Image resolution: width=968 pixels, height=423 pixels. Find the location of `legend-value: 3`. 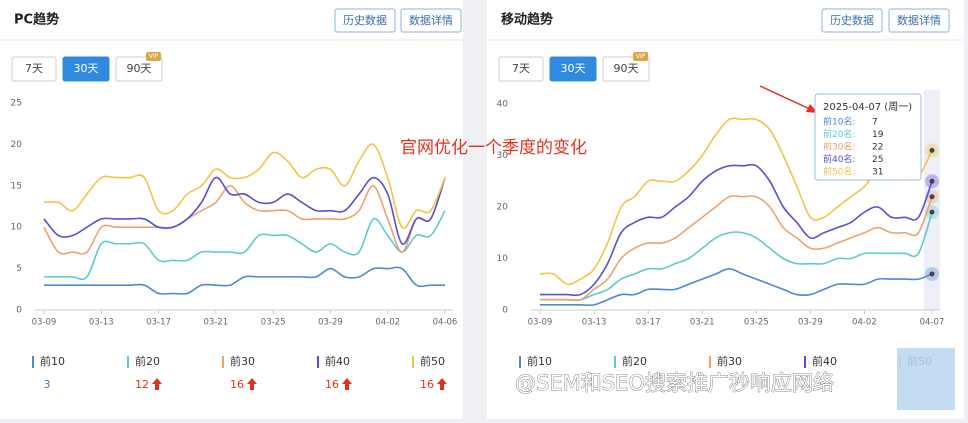

legend-value: 3 is located at coordinates (47, 384).